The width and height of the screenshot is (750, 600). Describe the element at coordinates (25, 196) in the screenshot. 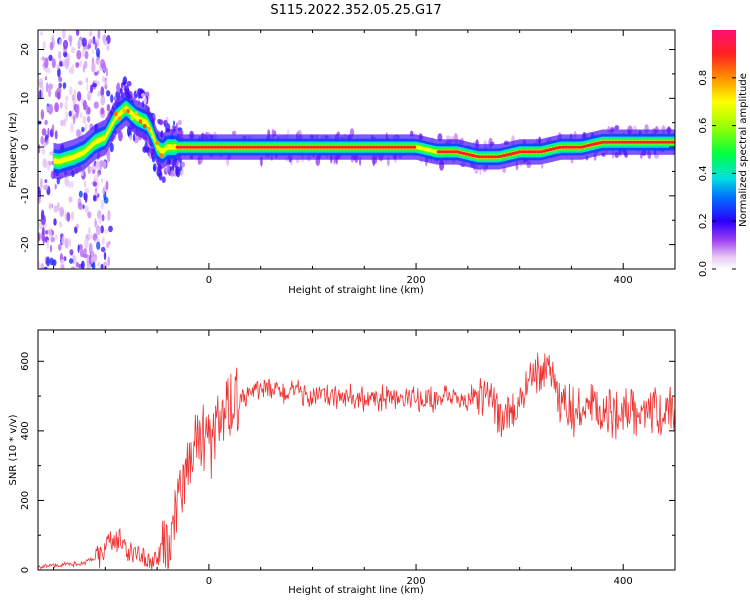

I see `y-tick-label: -10` at that location.